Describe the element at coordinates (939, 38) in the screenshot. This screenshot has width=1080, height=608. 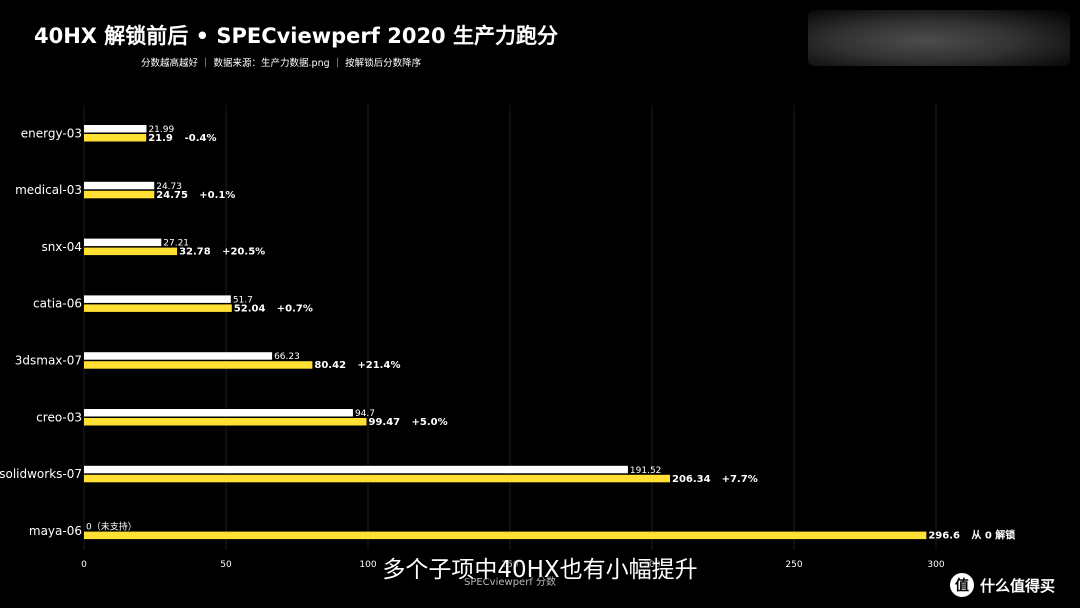
I see `blurred-region` at that location.